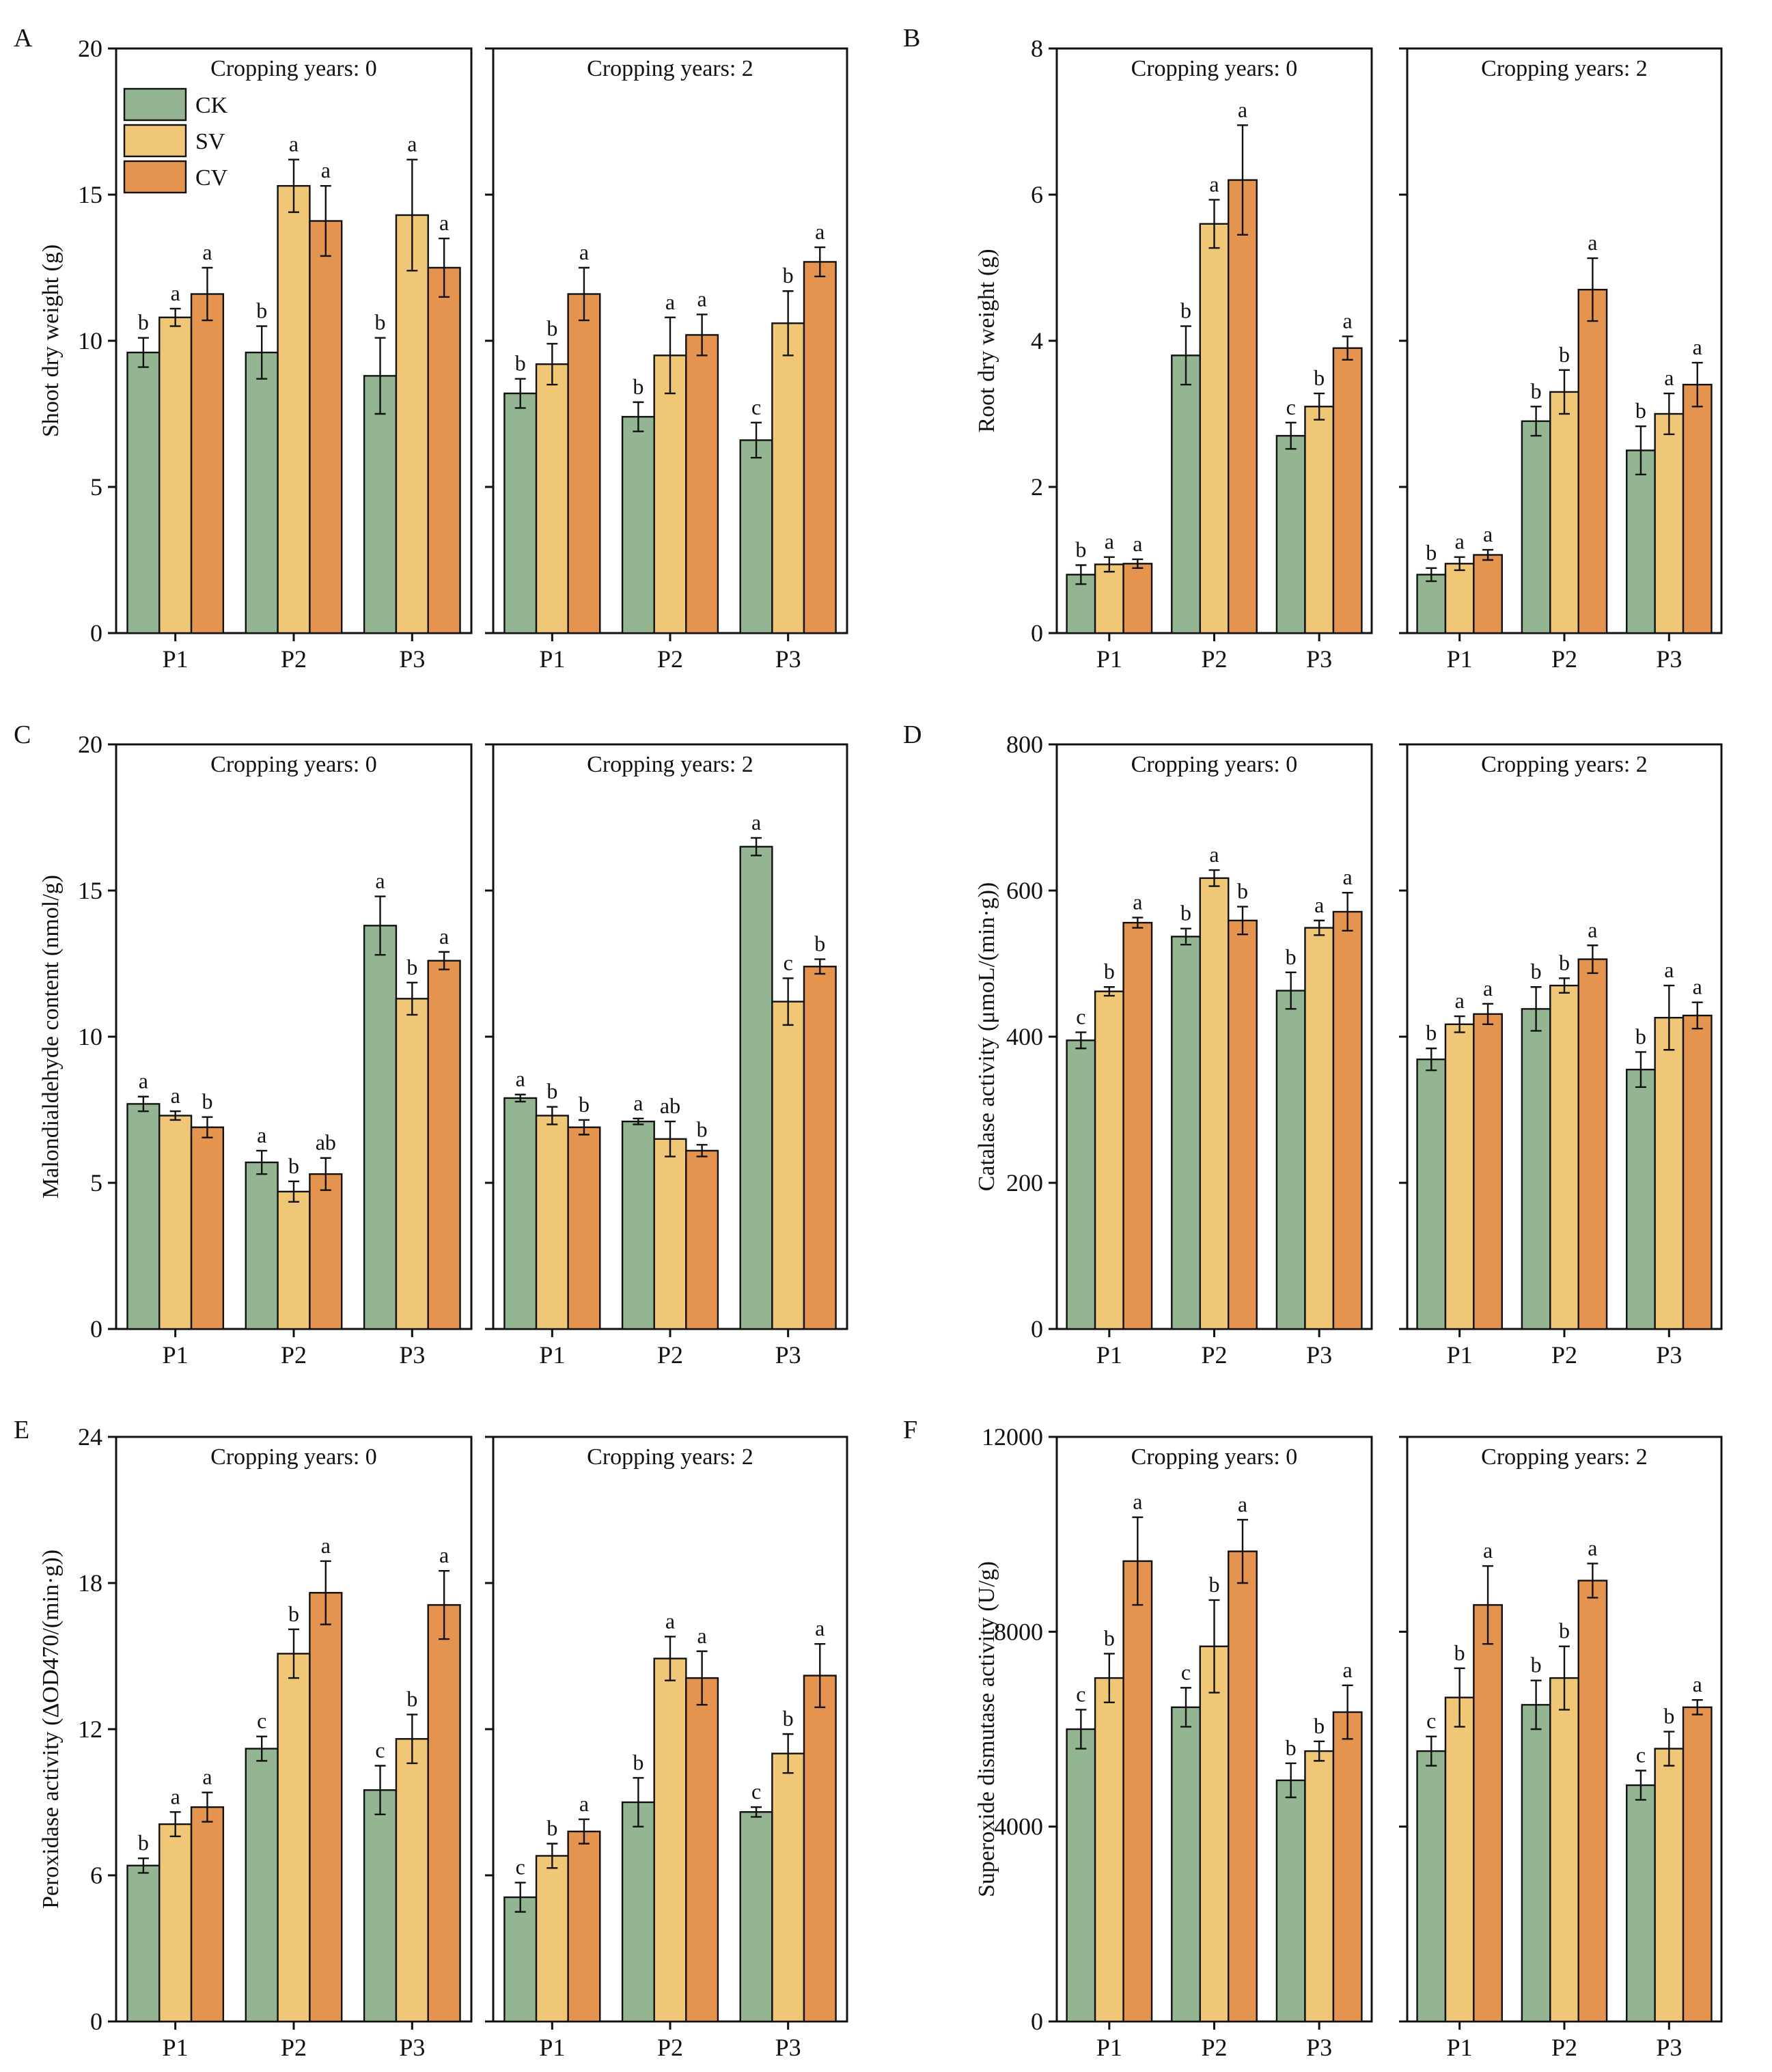 This screenshot has height=2072, width=1772. Describe the element at coordinates (155, 177) in the screenshot. I see `legend-swatch-cv` at that location.